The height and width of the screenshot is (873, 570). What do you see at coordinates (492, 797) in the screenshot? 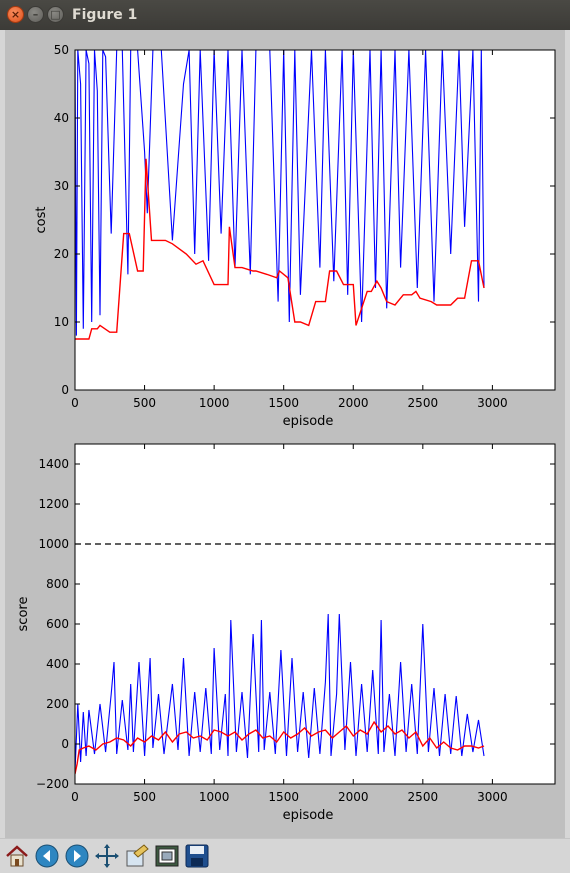
I see `score-xtick-label: 3000` at bounding box center [492, 797].